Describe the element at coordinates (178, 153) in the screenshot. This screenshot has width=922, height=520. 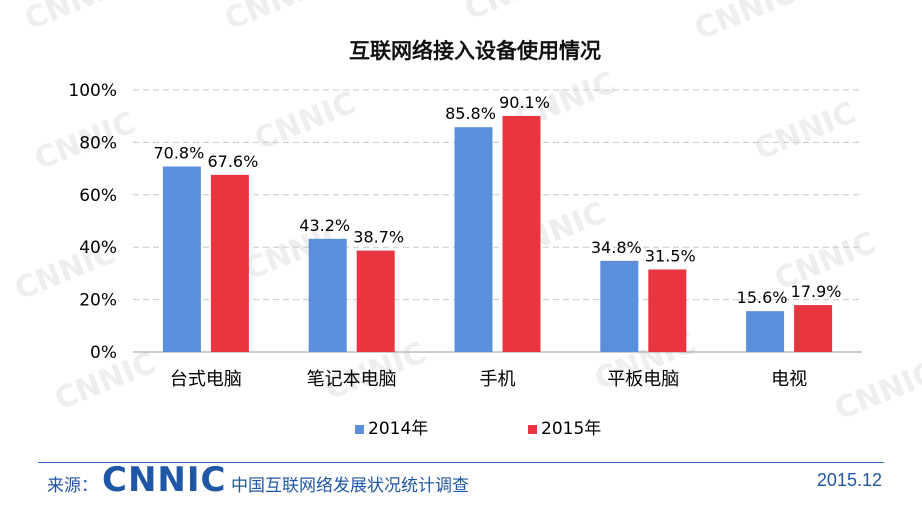
I see `data-label: 70.8%` at that location.